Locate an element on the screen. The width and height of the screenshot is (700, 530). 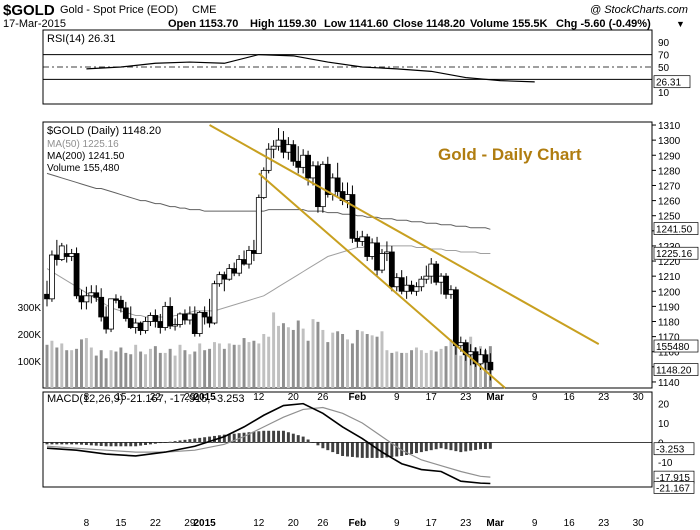
macd-x-label: 23 is located at coordinates (466, 523).